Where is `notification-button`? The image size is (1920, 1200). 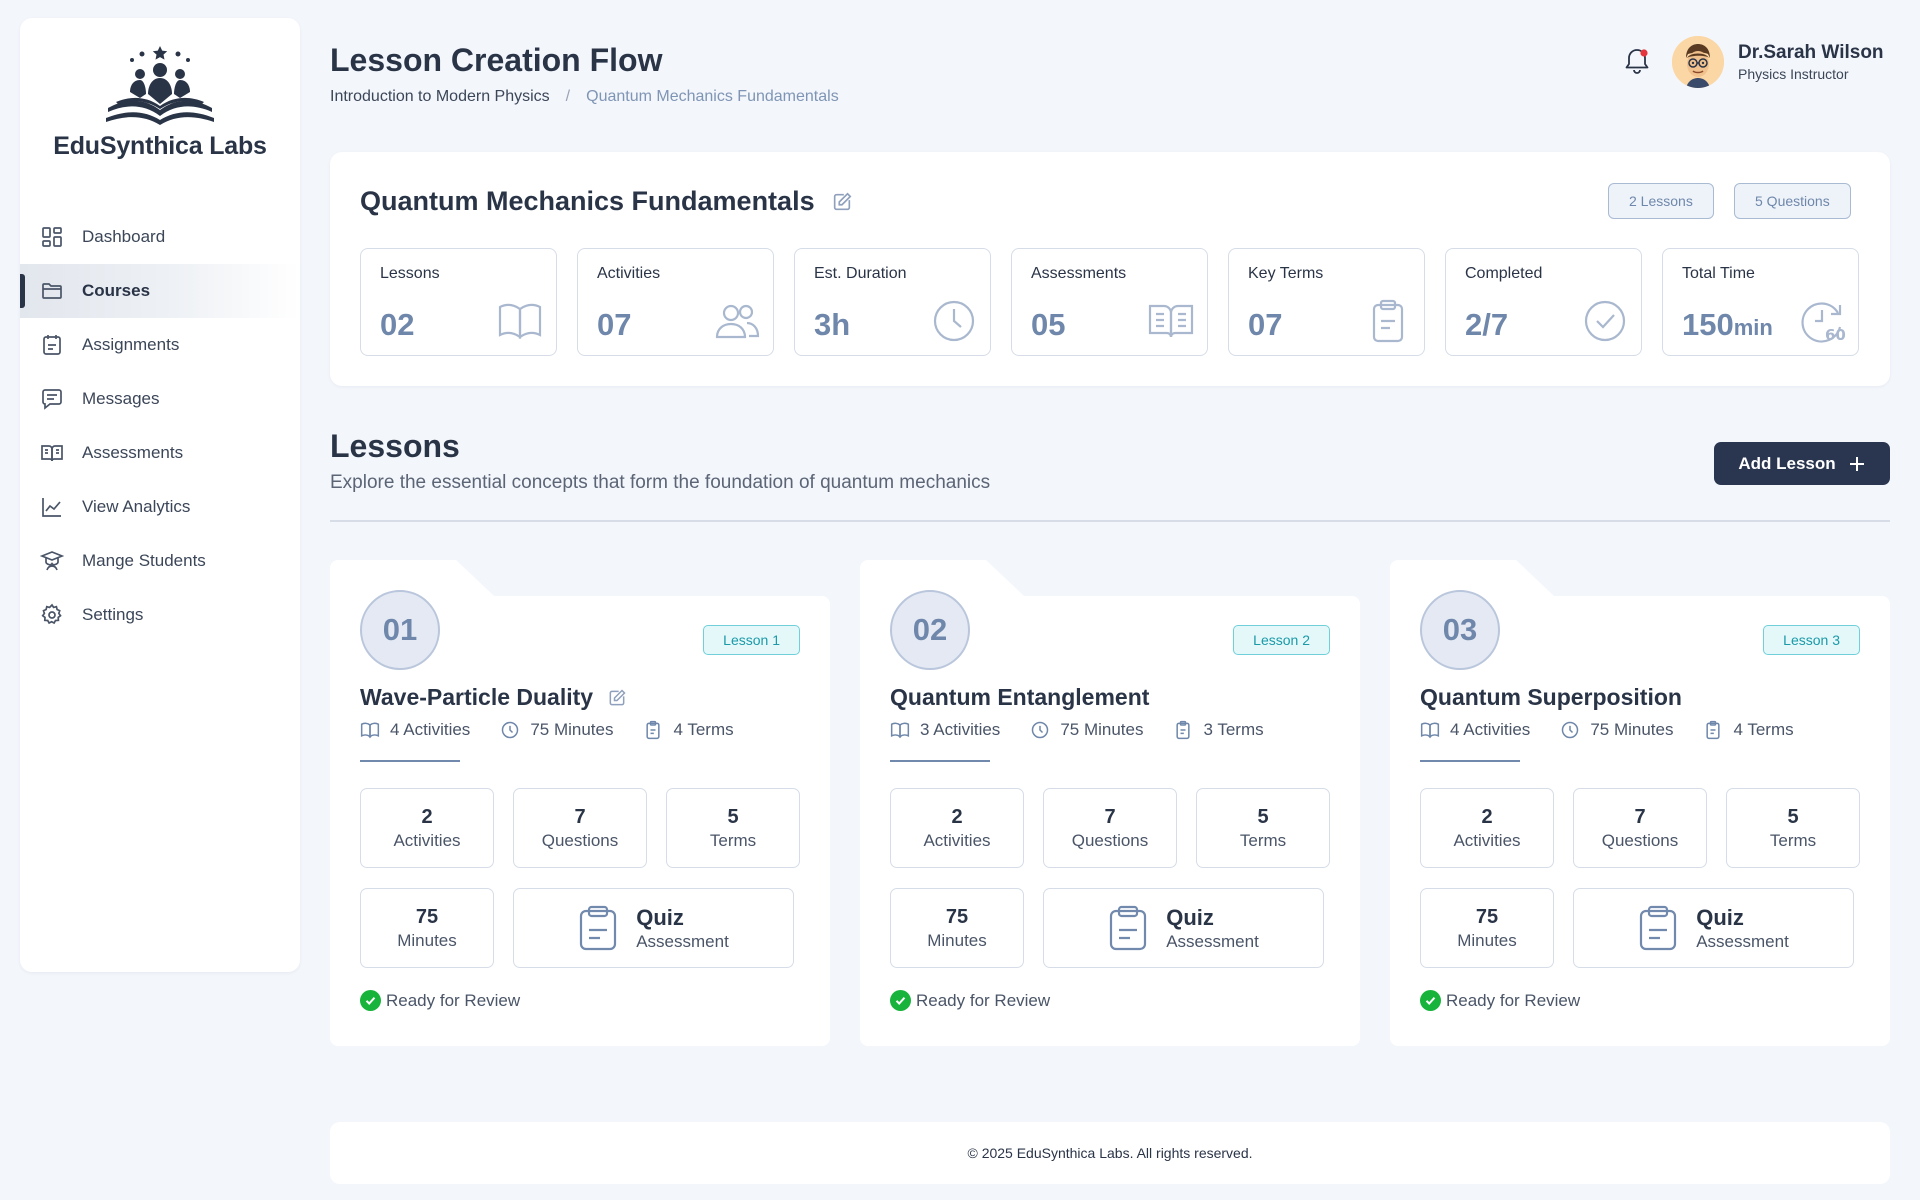 notification-button is located at coordinates (1637, 61).